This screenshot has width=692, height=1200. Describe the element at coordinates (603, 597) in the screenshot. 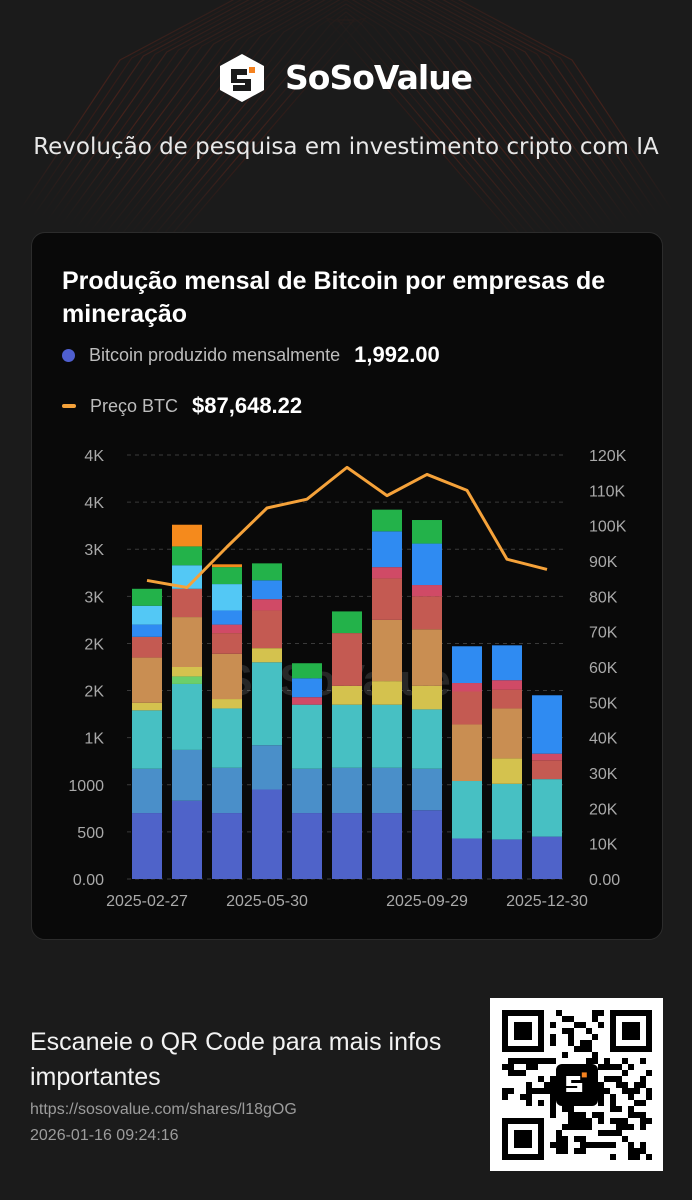

I see `y-right-tick-label: 80K` at that location.